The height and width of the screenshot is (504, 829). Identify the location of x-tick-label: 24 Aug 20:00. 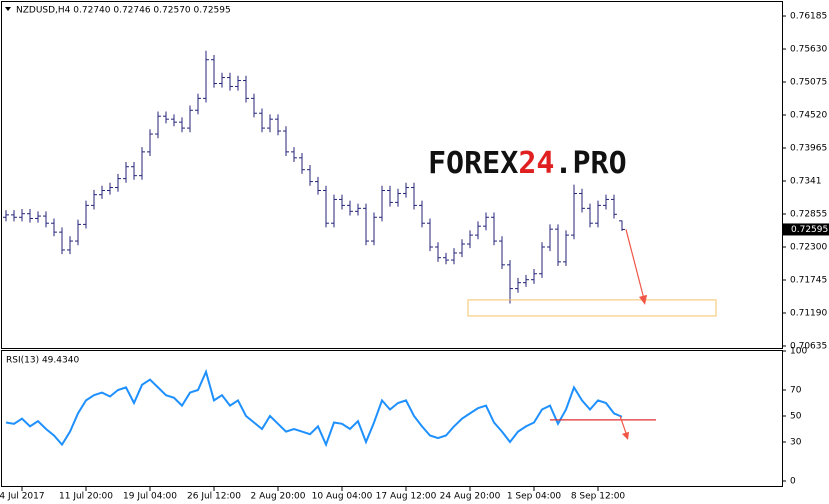
(470, 497).